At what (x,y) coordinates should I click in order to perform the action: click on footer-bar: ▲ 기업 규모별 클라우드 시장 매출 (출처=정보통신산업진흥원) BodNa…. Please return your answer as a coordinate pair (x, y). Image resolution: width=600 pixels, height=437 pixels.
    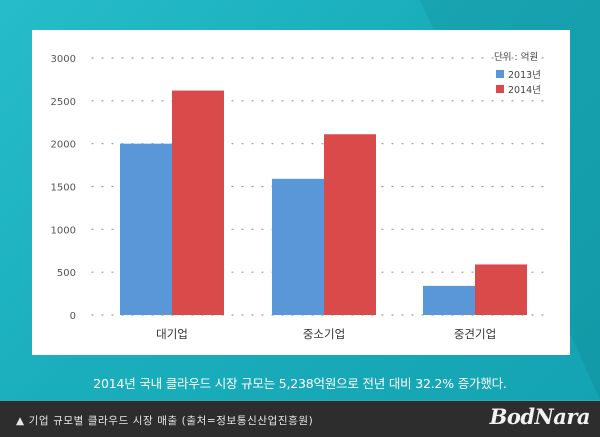
    Looking at the image, I should click on (300, 419).